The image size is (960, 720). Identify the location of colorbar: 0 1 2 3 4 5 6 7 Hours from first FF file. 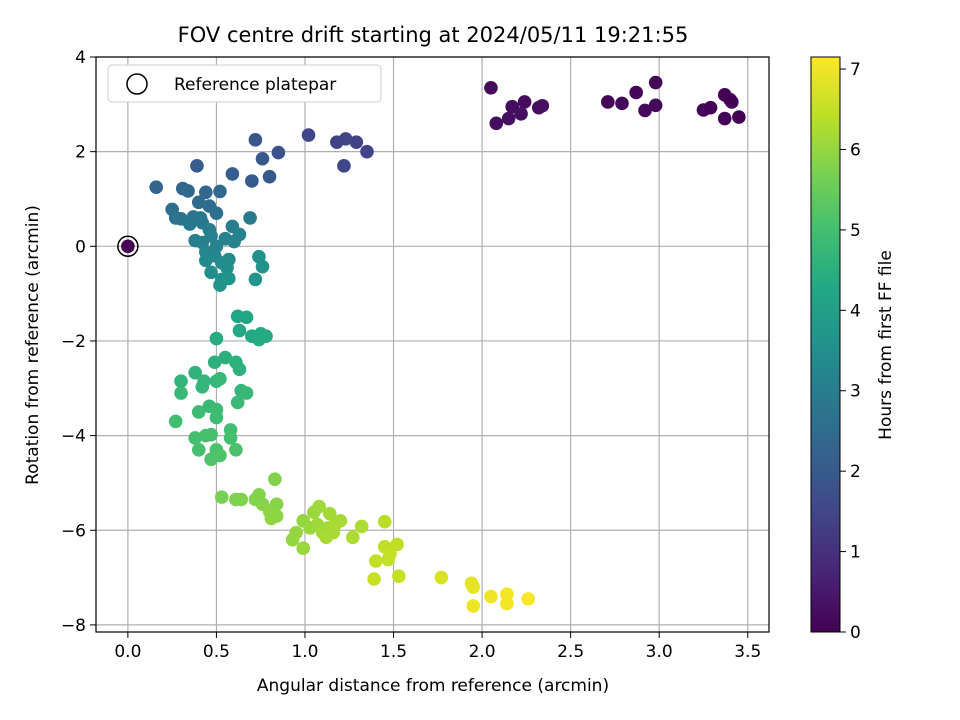
(853, 349).